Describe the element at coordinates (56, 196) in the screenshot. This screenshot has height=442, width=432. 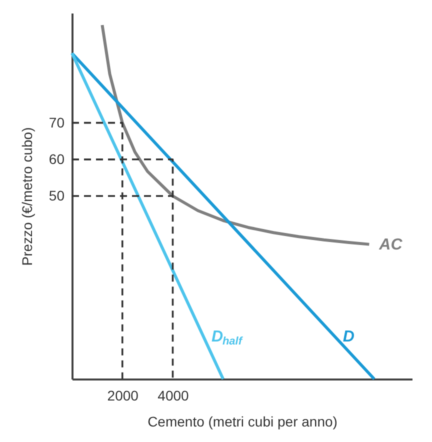
I see `y-tick-label: 50` at that location.